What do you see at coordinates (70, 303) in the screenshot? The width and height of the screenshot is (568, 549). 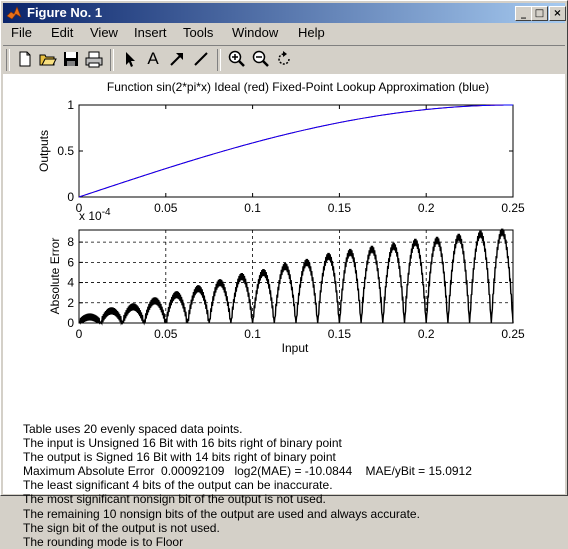 I see `plot2-ytick-label: 2` at bounding box center [70, 303].